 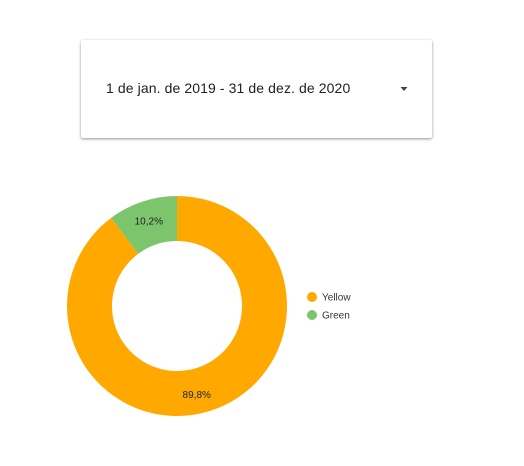 I want to click on legend-swatch-yellow, so click(x=312, y=297).